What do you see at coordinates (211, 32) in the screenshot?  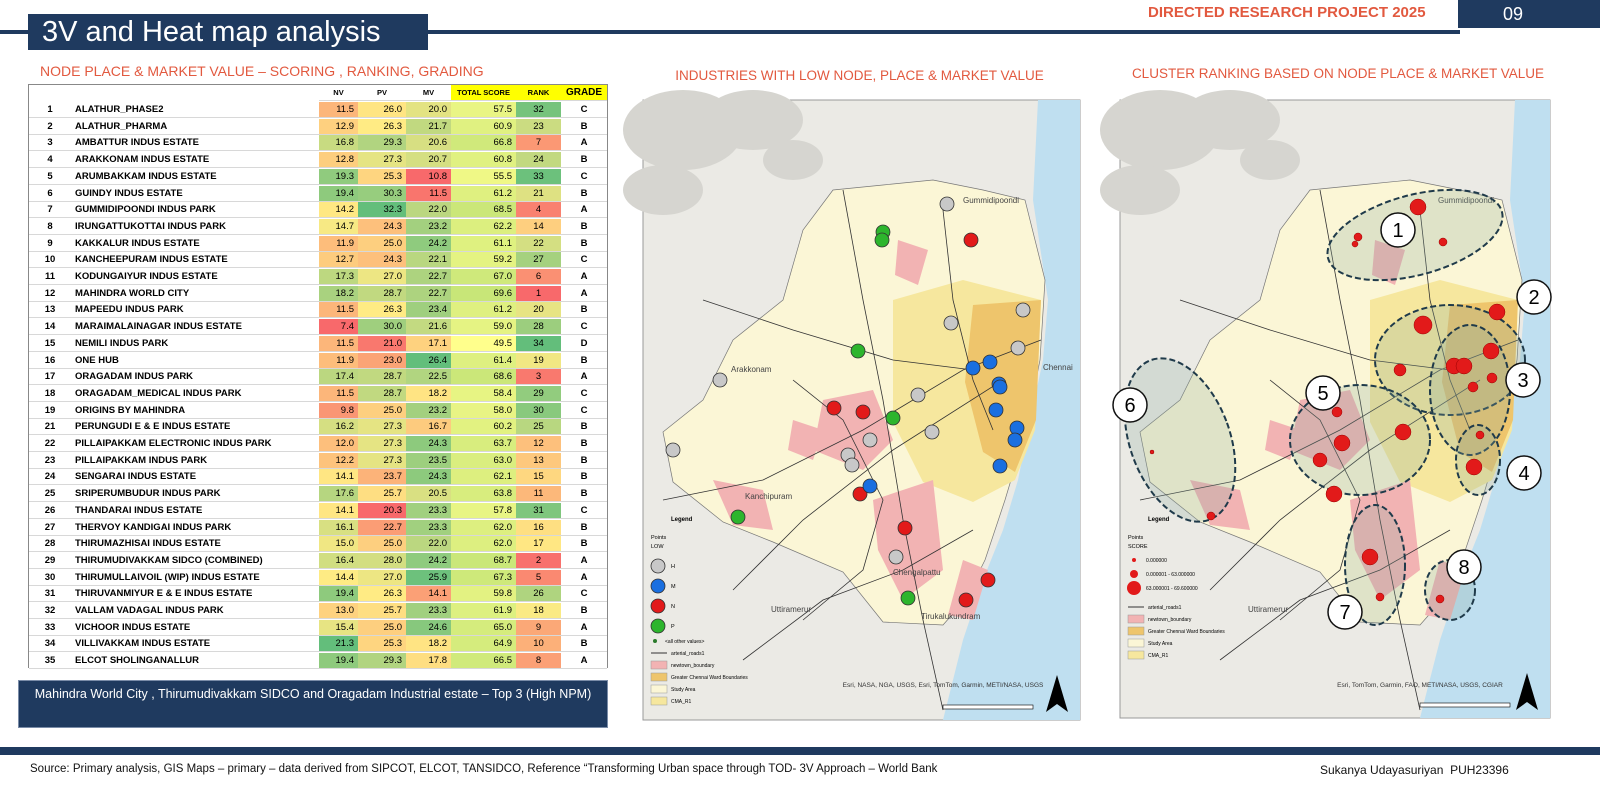 I see `slide-title: 3V and Heat map analysis` at bounding box center [211, 32].